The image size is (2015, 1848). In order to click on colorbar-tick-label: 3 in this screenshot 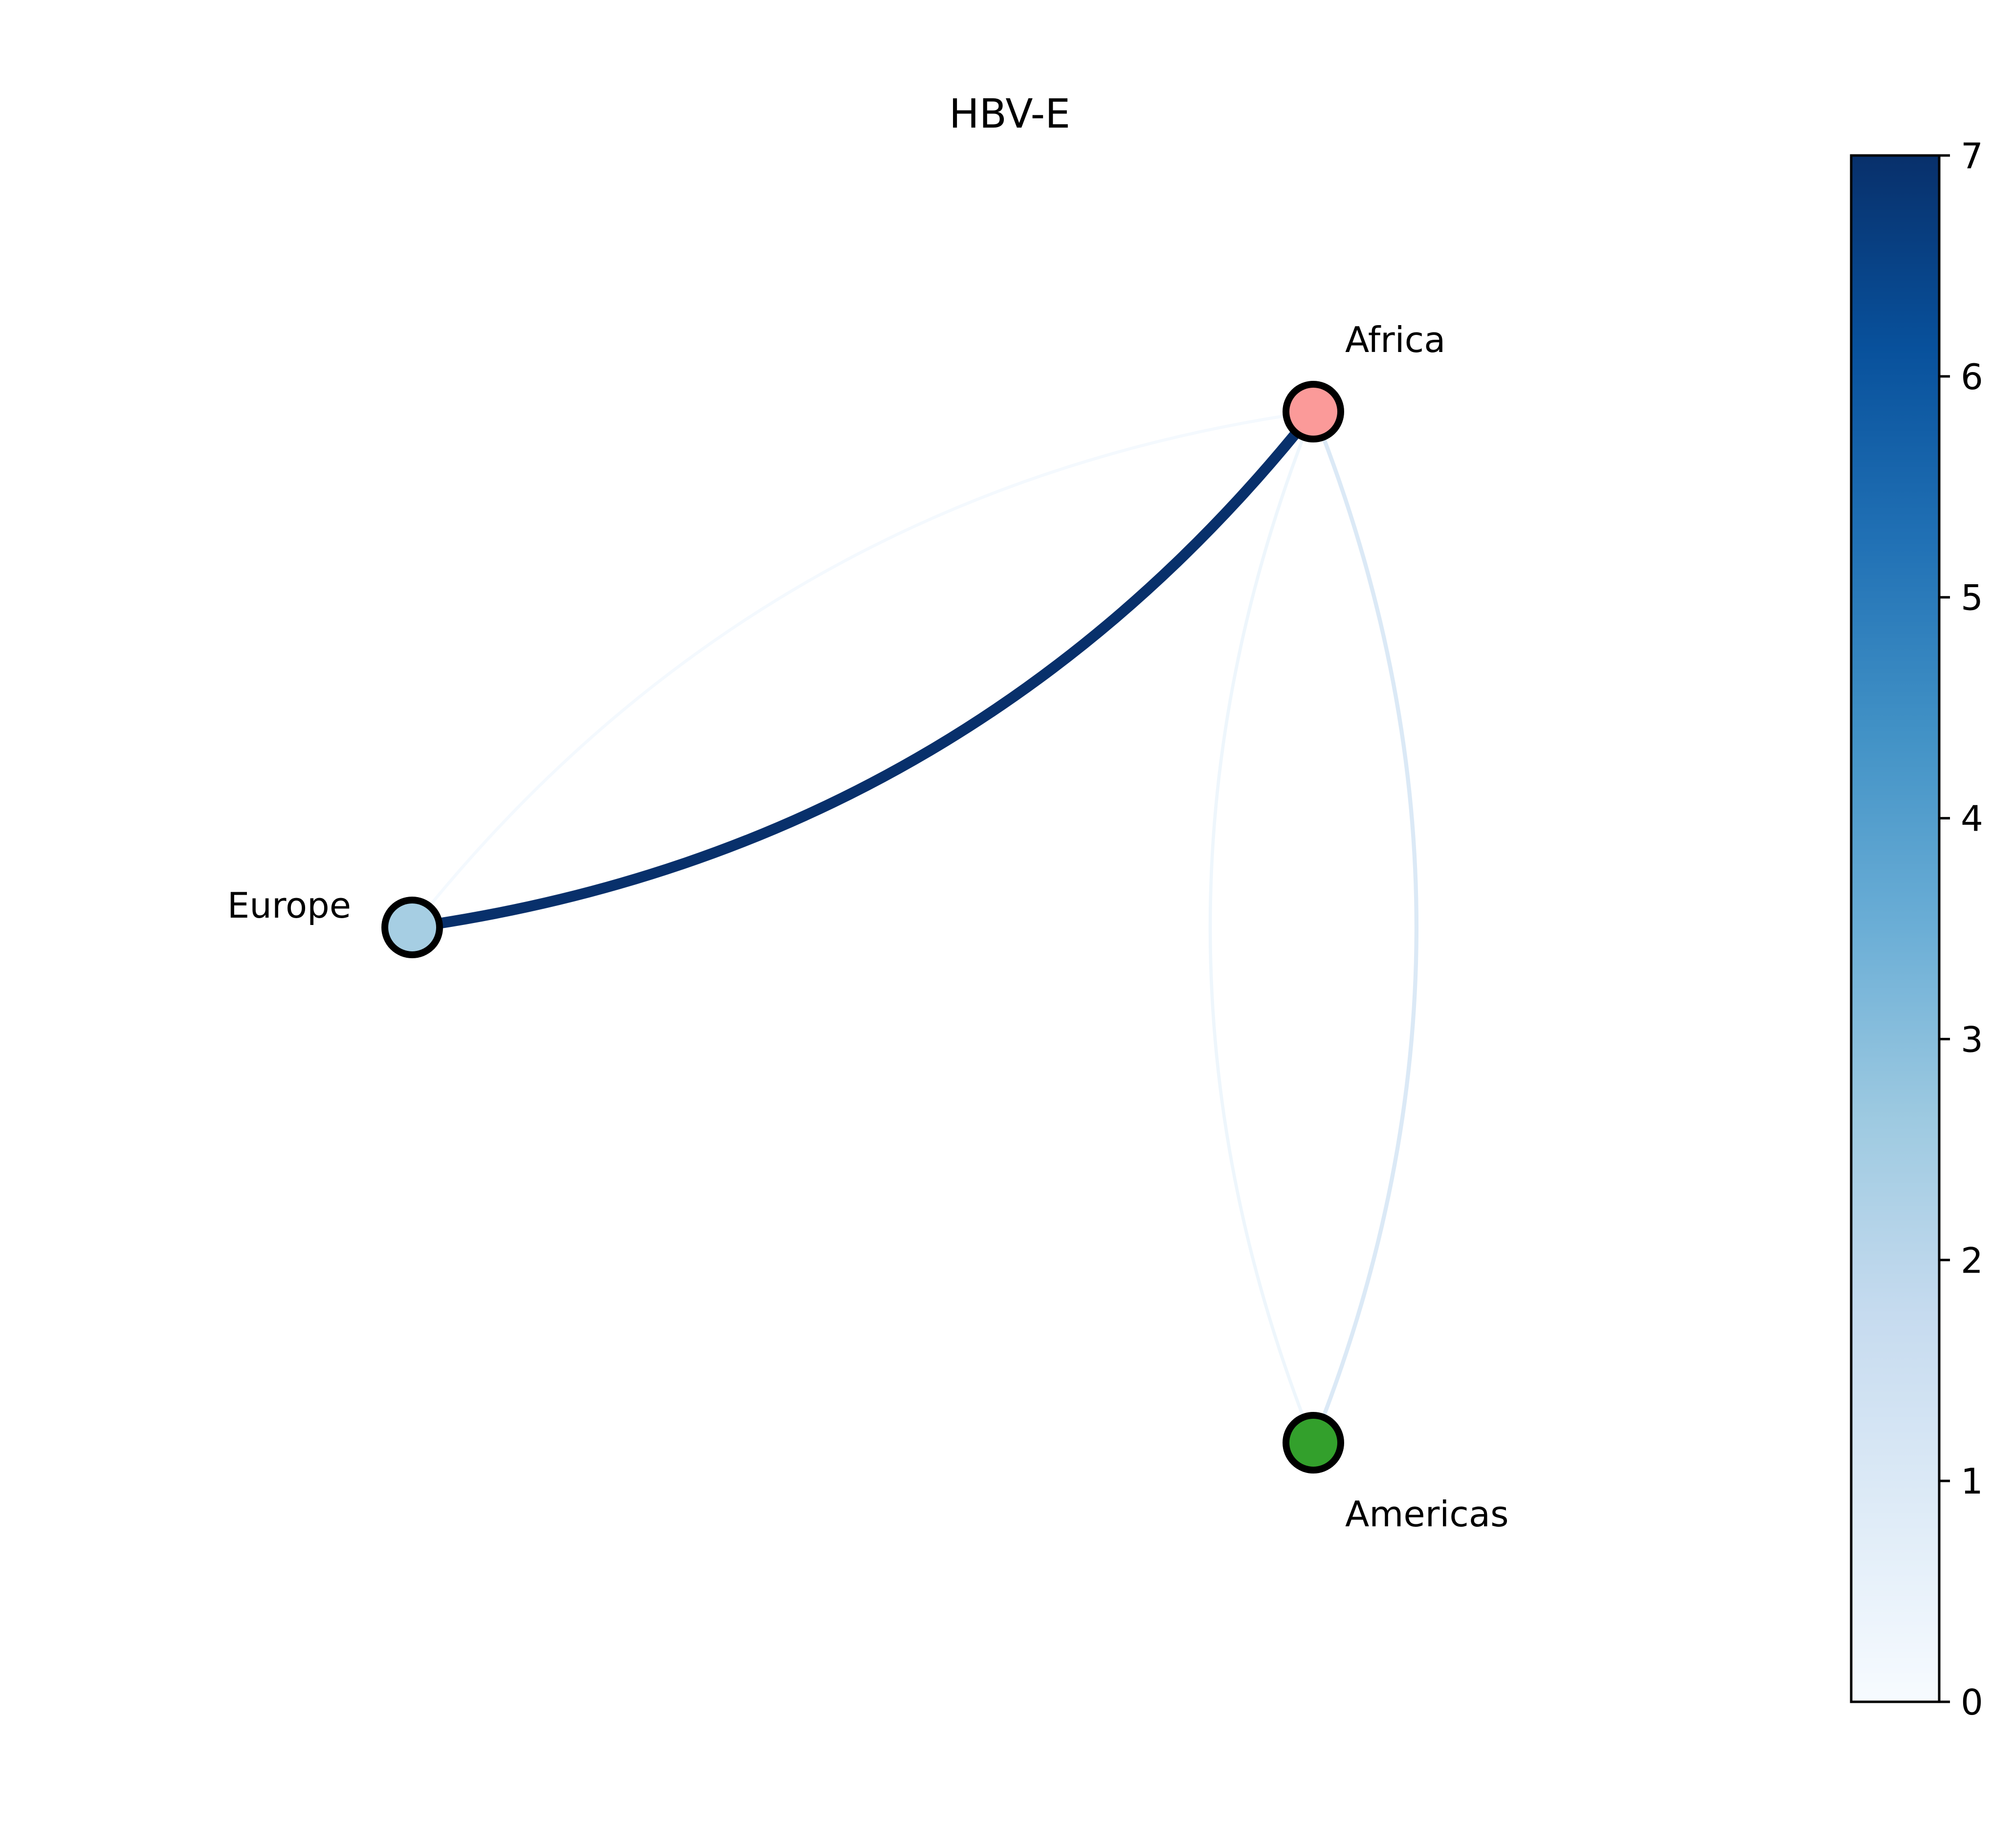, I will do `click(1972, 1039)`.